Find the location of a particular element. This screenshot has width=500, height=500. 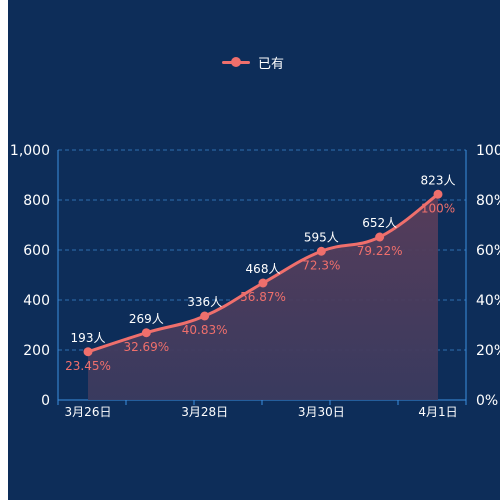

value-label: 336人 is located at coordinates (204, 302).